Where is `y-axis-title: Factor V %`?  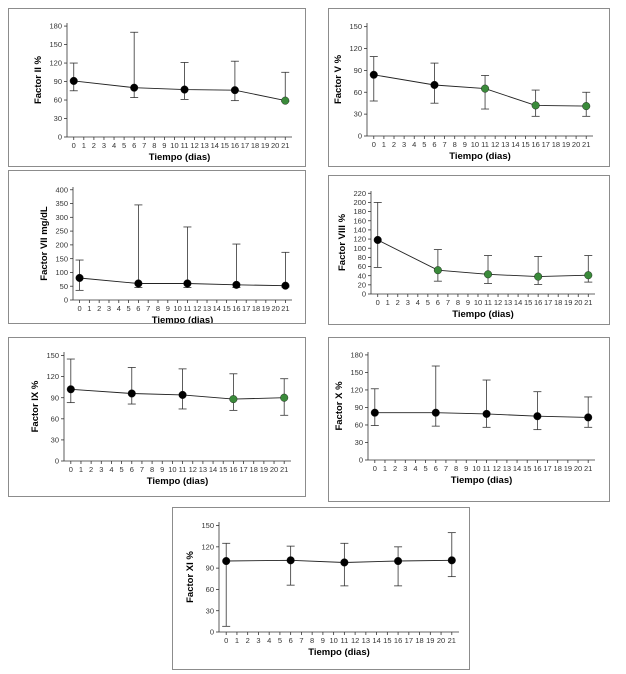
y-axis-title: Factor V % is located at coordinates (338, 79).